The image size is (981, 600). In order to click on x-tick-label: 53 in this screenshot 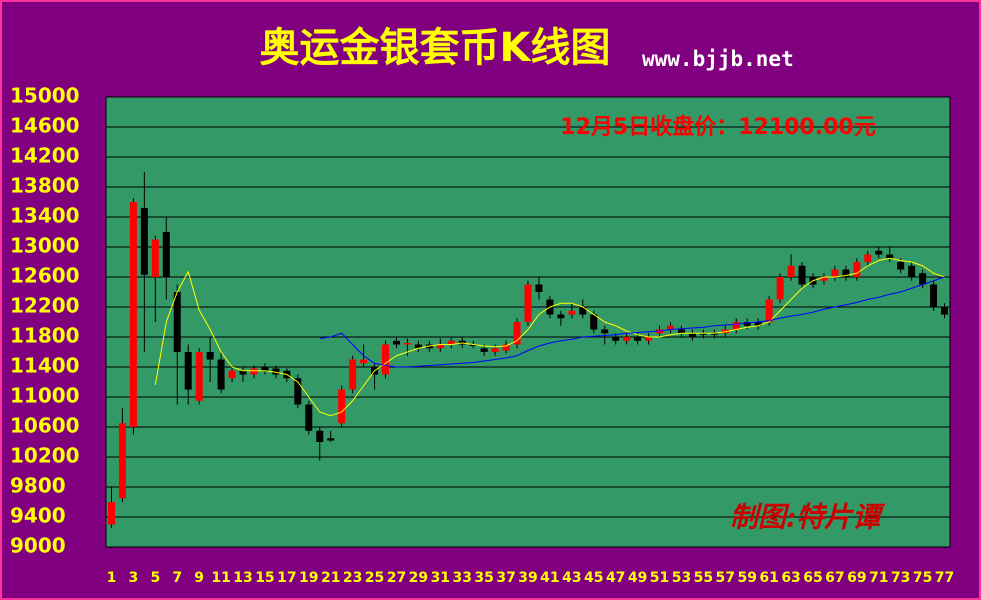, I will do `click(681, 578)`.